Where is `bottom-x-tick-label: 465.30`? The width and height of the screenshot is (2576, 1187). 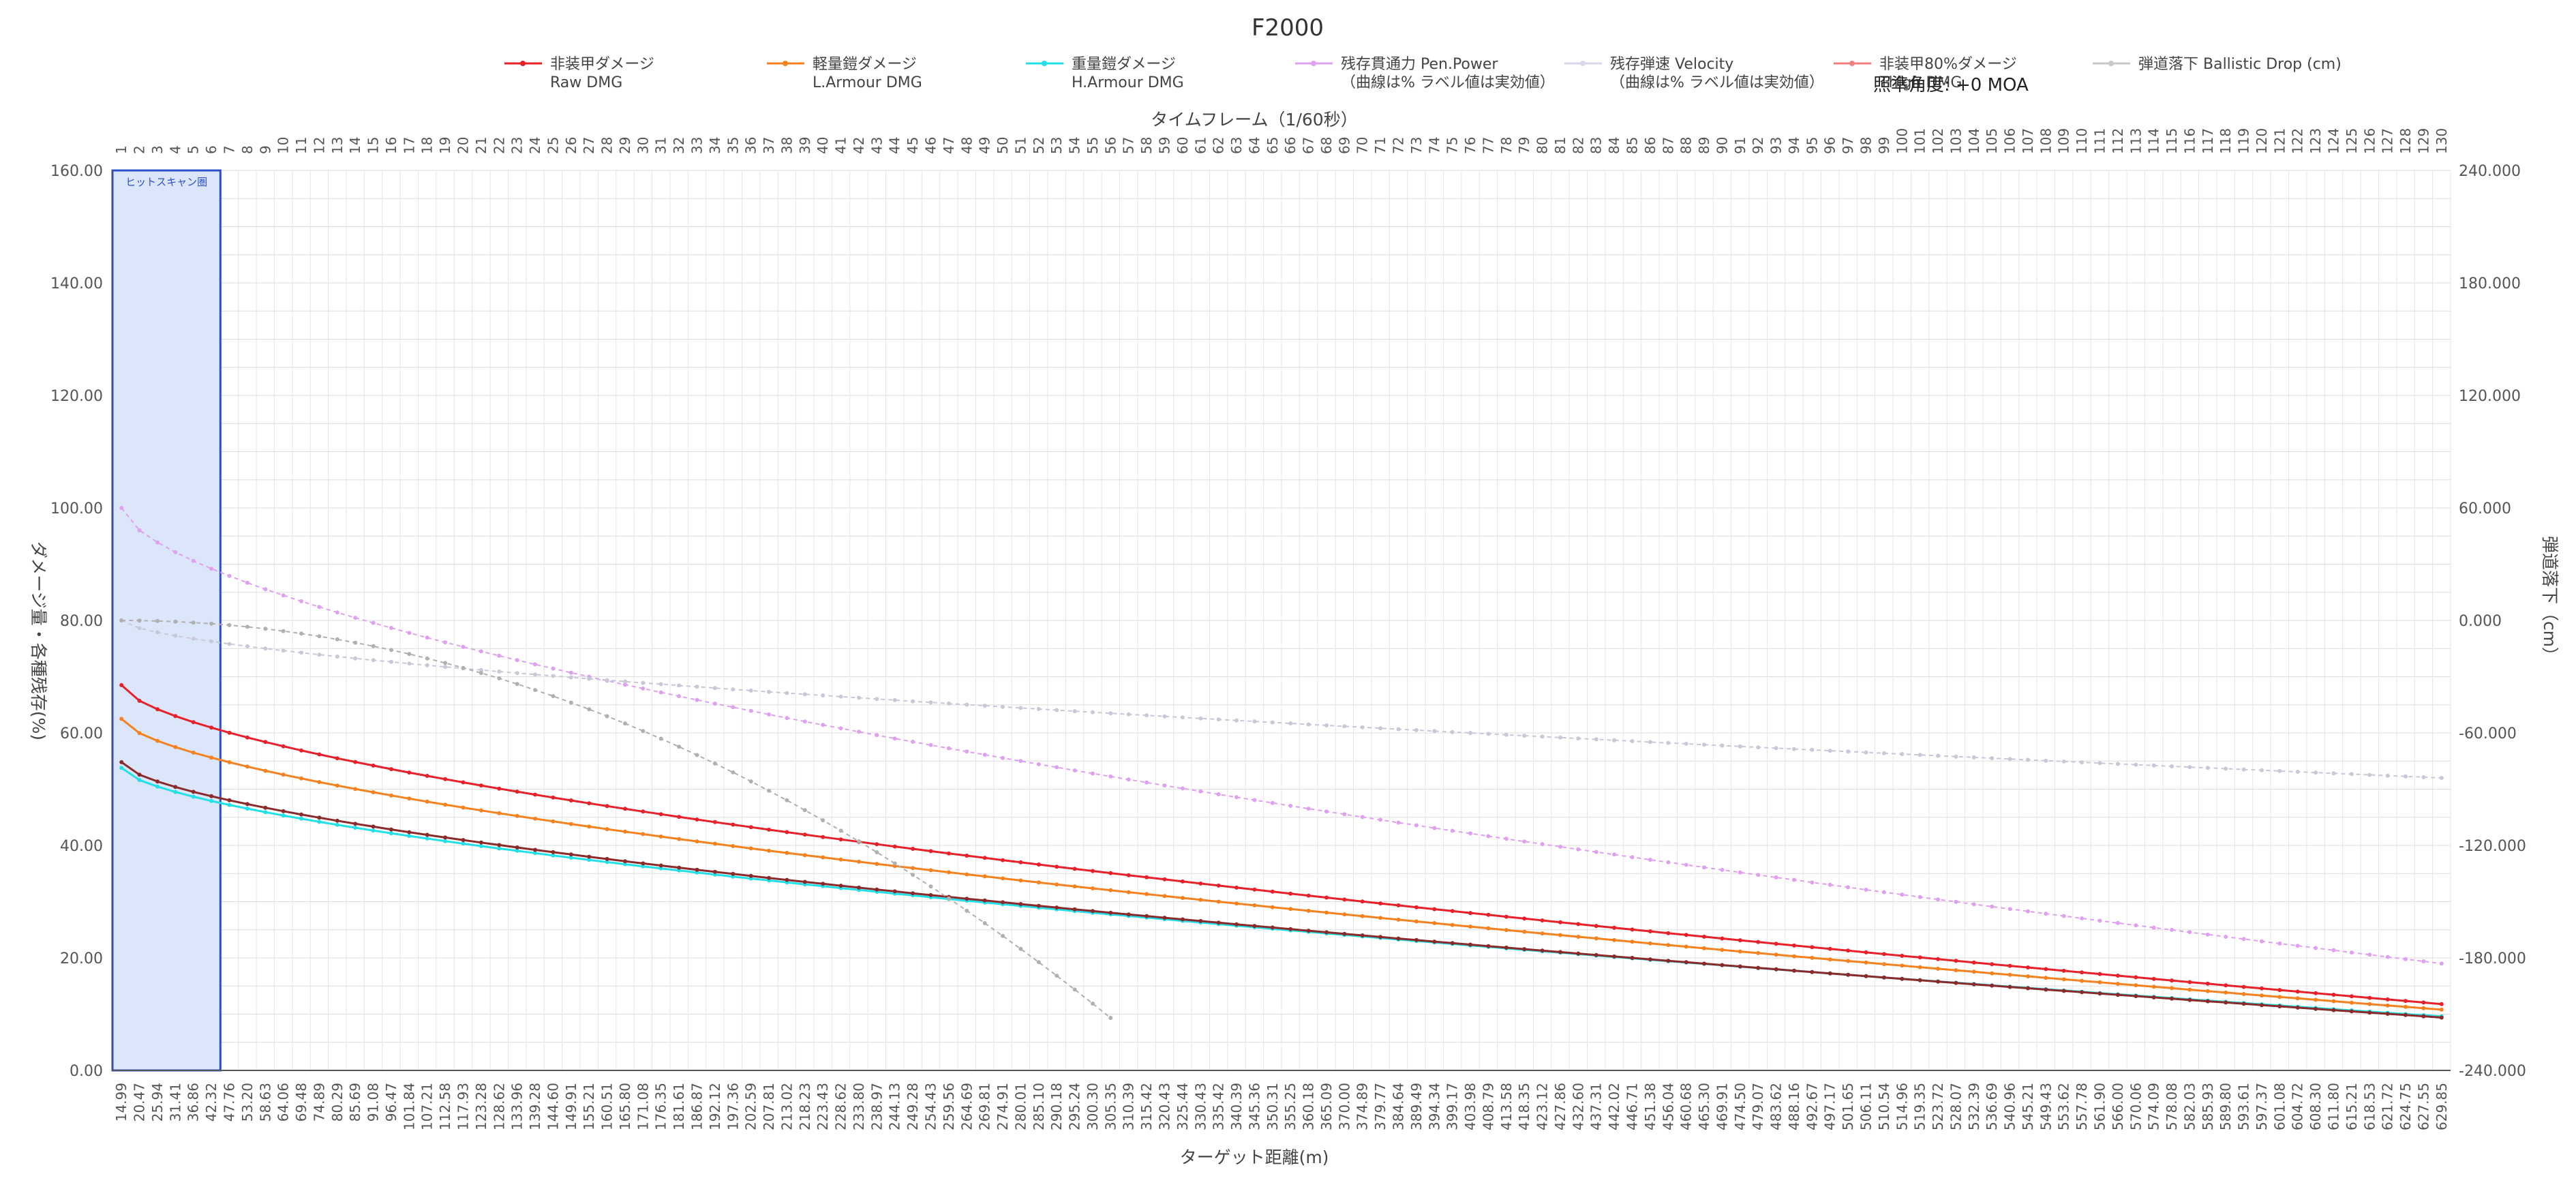 bottom-x-tick-label: 465.30 is located at coordinates (1704, 1106).